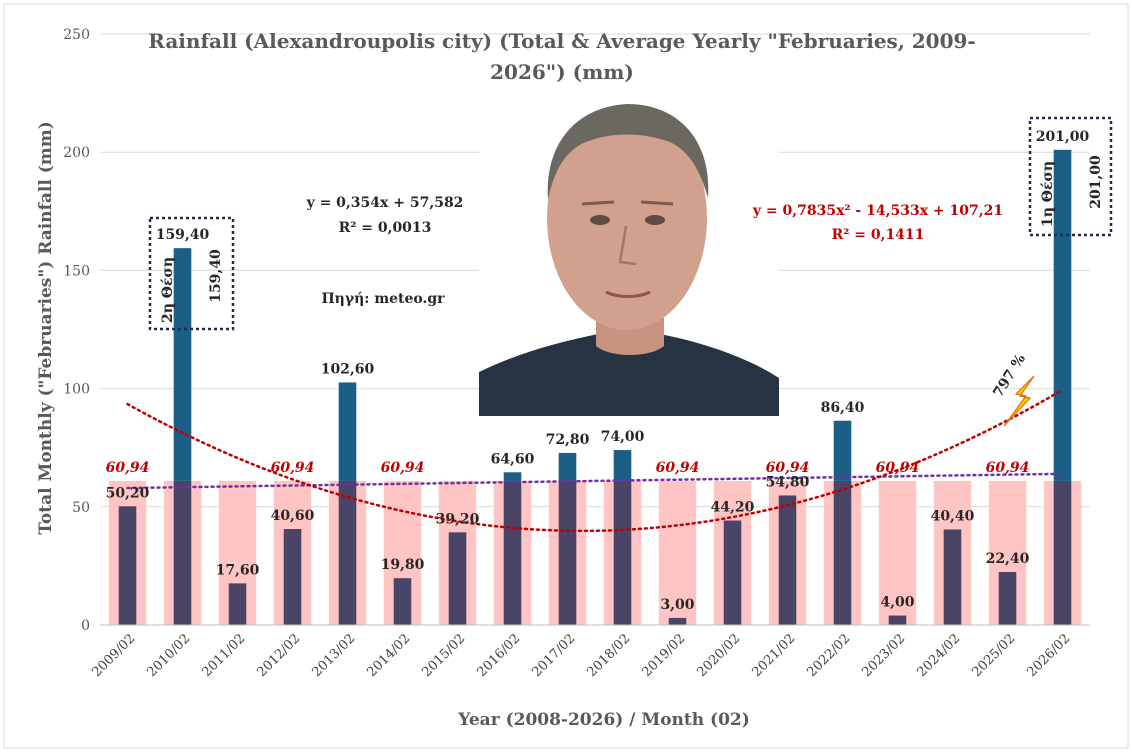 The width and height of the screenshot is (1132, 756). What do you see at coordinates (216, 276) in the screenshot?
I see `second-place-value: 159,40` at bounding box center [216, 276].